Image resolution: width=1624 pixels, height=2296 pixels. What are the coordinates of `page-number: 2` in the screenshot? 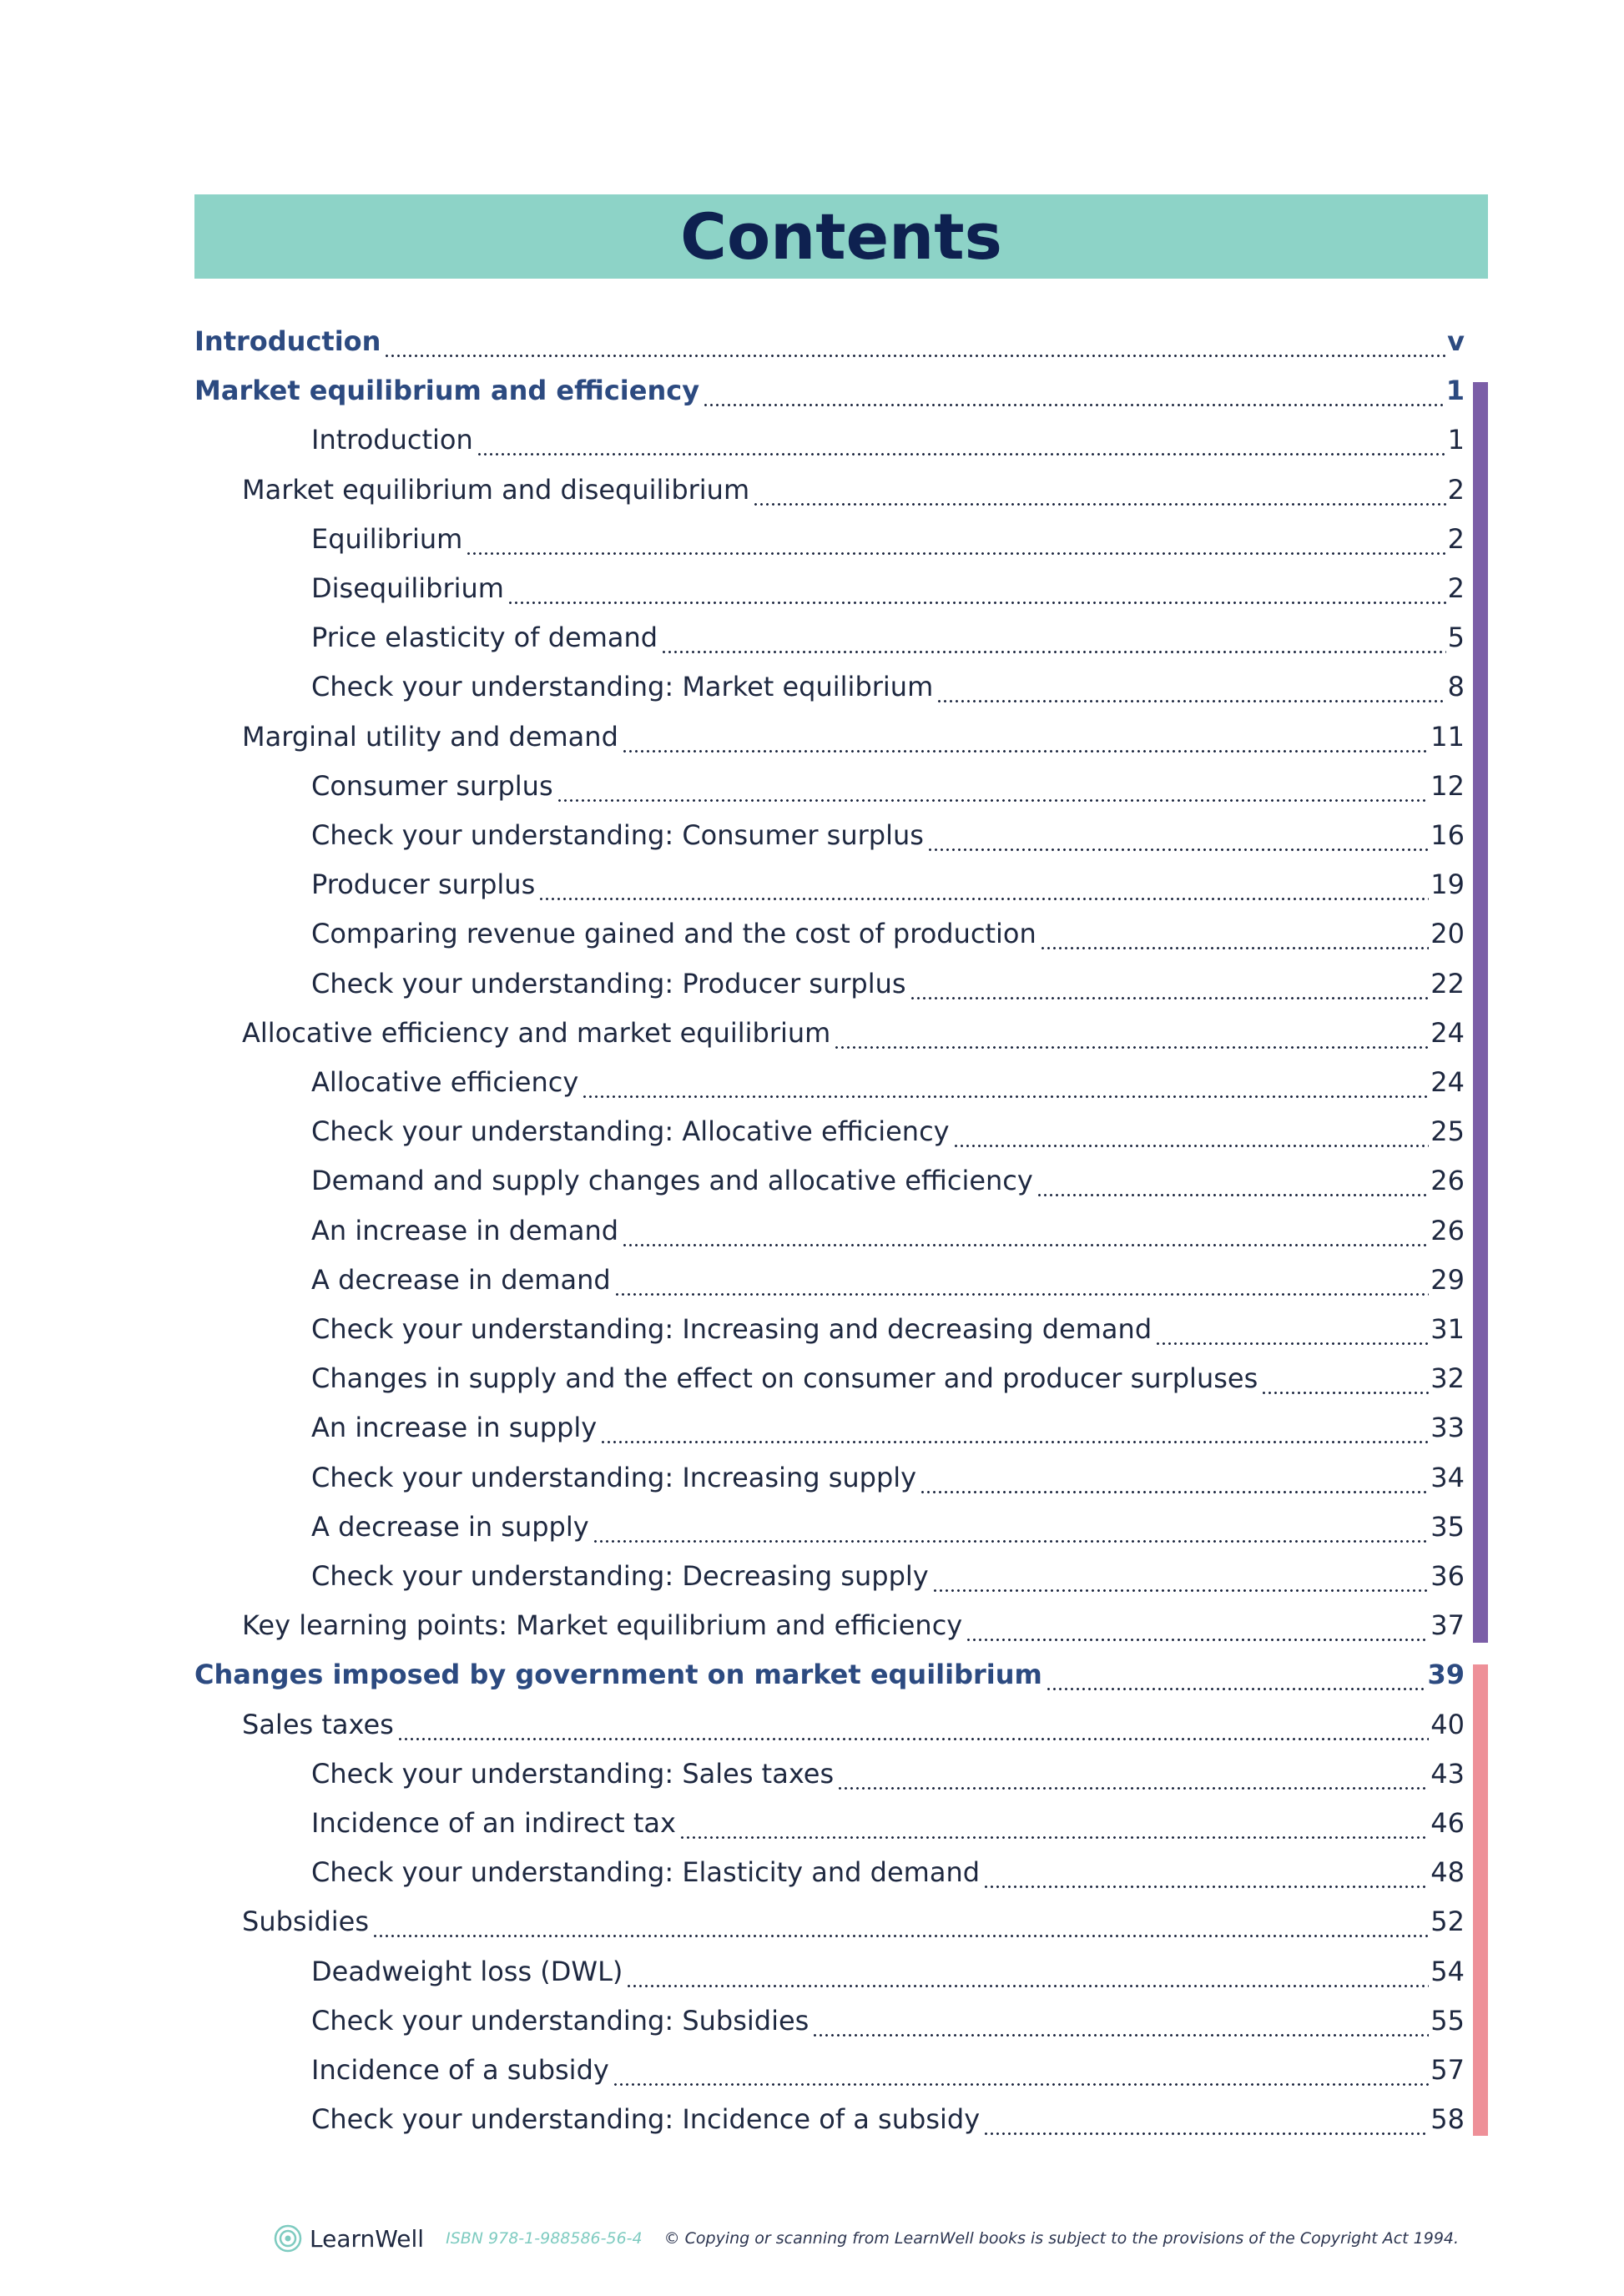 It's located at (1456, 538).